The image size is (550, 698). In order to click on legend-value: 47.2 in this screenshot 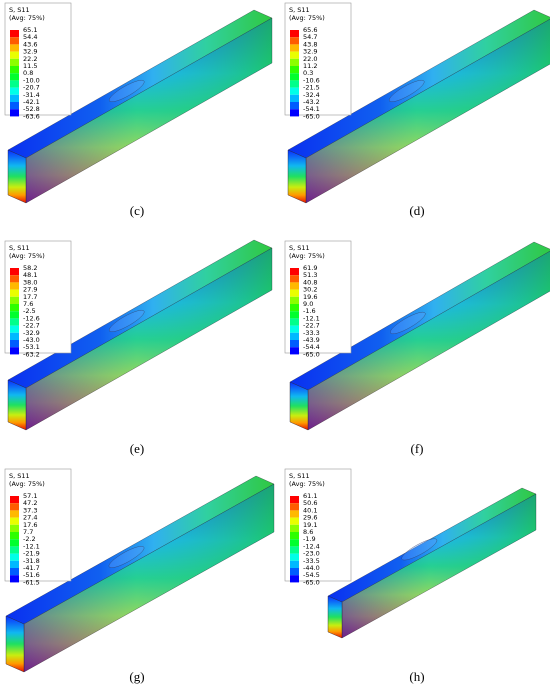, I will do `click(30, 503)`.